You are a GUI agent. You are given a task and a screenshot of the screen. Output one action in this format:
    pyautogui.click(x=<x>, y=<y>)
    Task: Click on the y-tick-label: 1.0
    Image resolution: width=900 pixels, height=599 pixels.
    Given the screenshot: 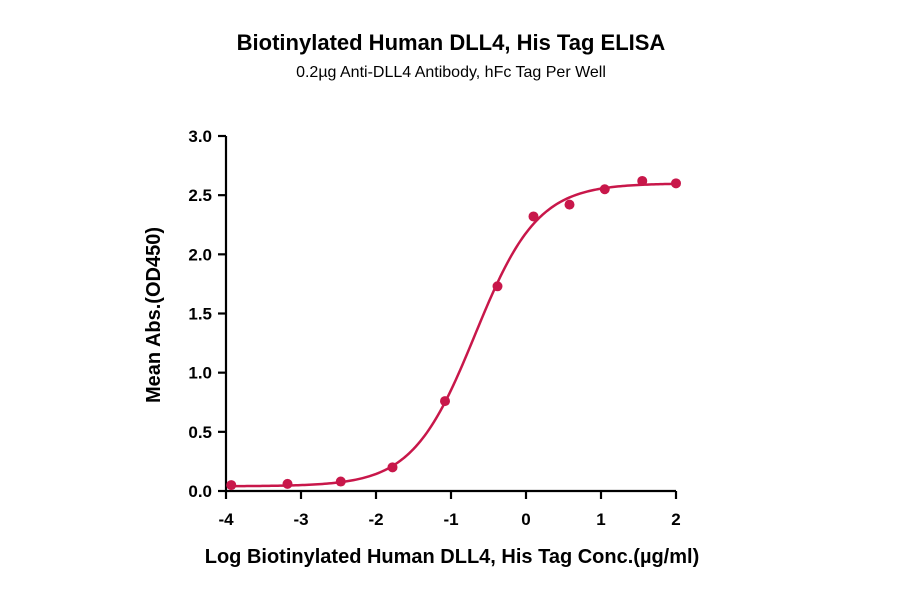 What is the action you would take?
    pyautogui.click(x=200, y=373)
    